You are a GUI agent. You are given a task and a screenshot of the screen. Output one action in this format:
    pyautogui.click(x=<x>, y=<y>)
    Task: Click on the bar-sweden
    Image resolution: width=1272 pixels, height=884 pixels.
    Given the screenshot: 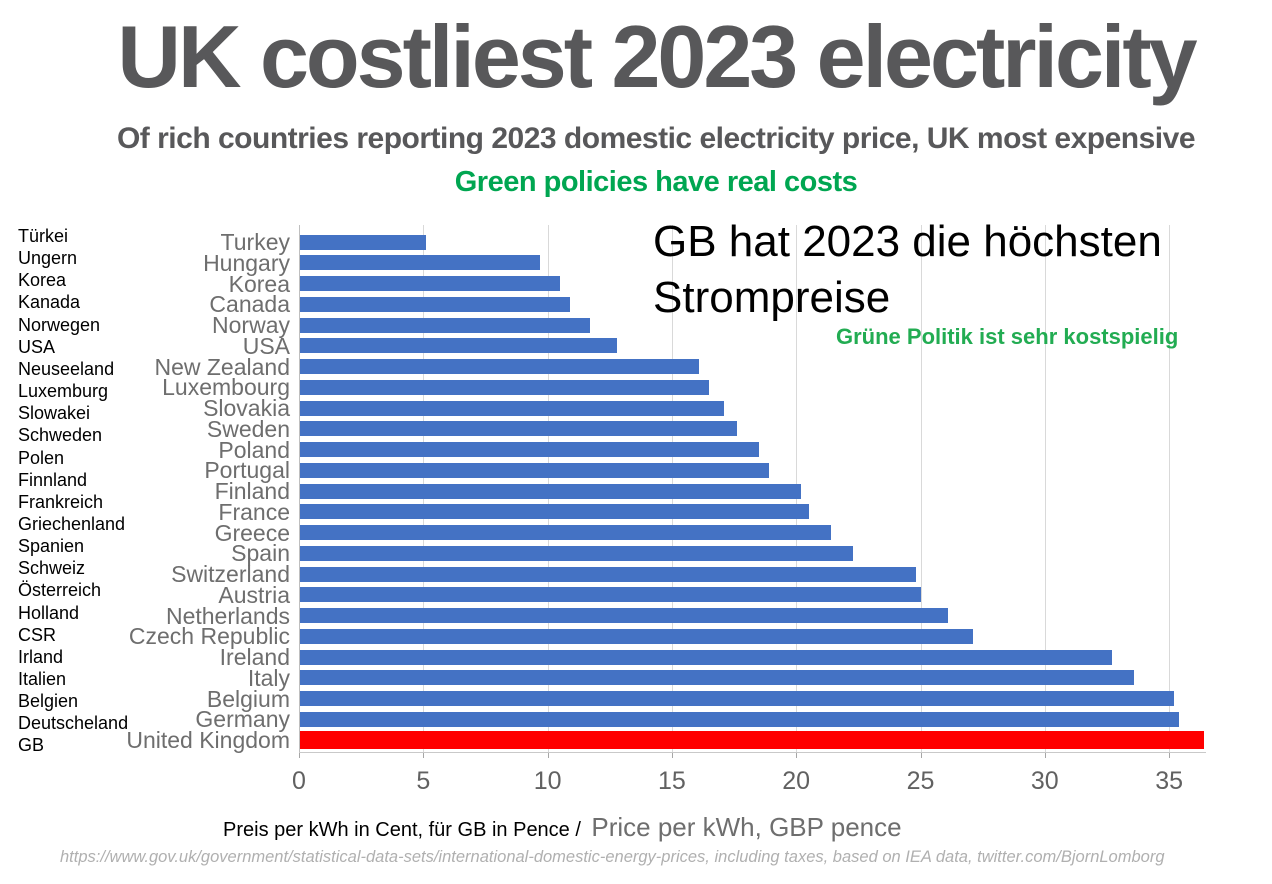 What is the action you would take?
    pyautogui.click(x=518, y=429)
    